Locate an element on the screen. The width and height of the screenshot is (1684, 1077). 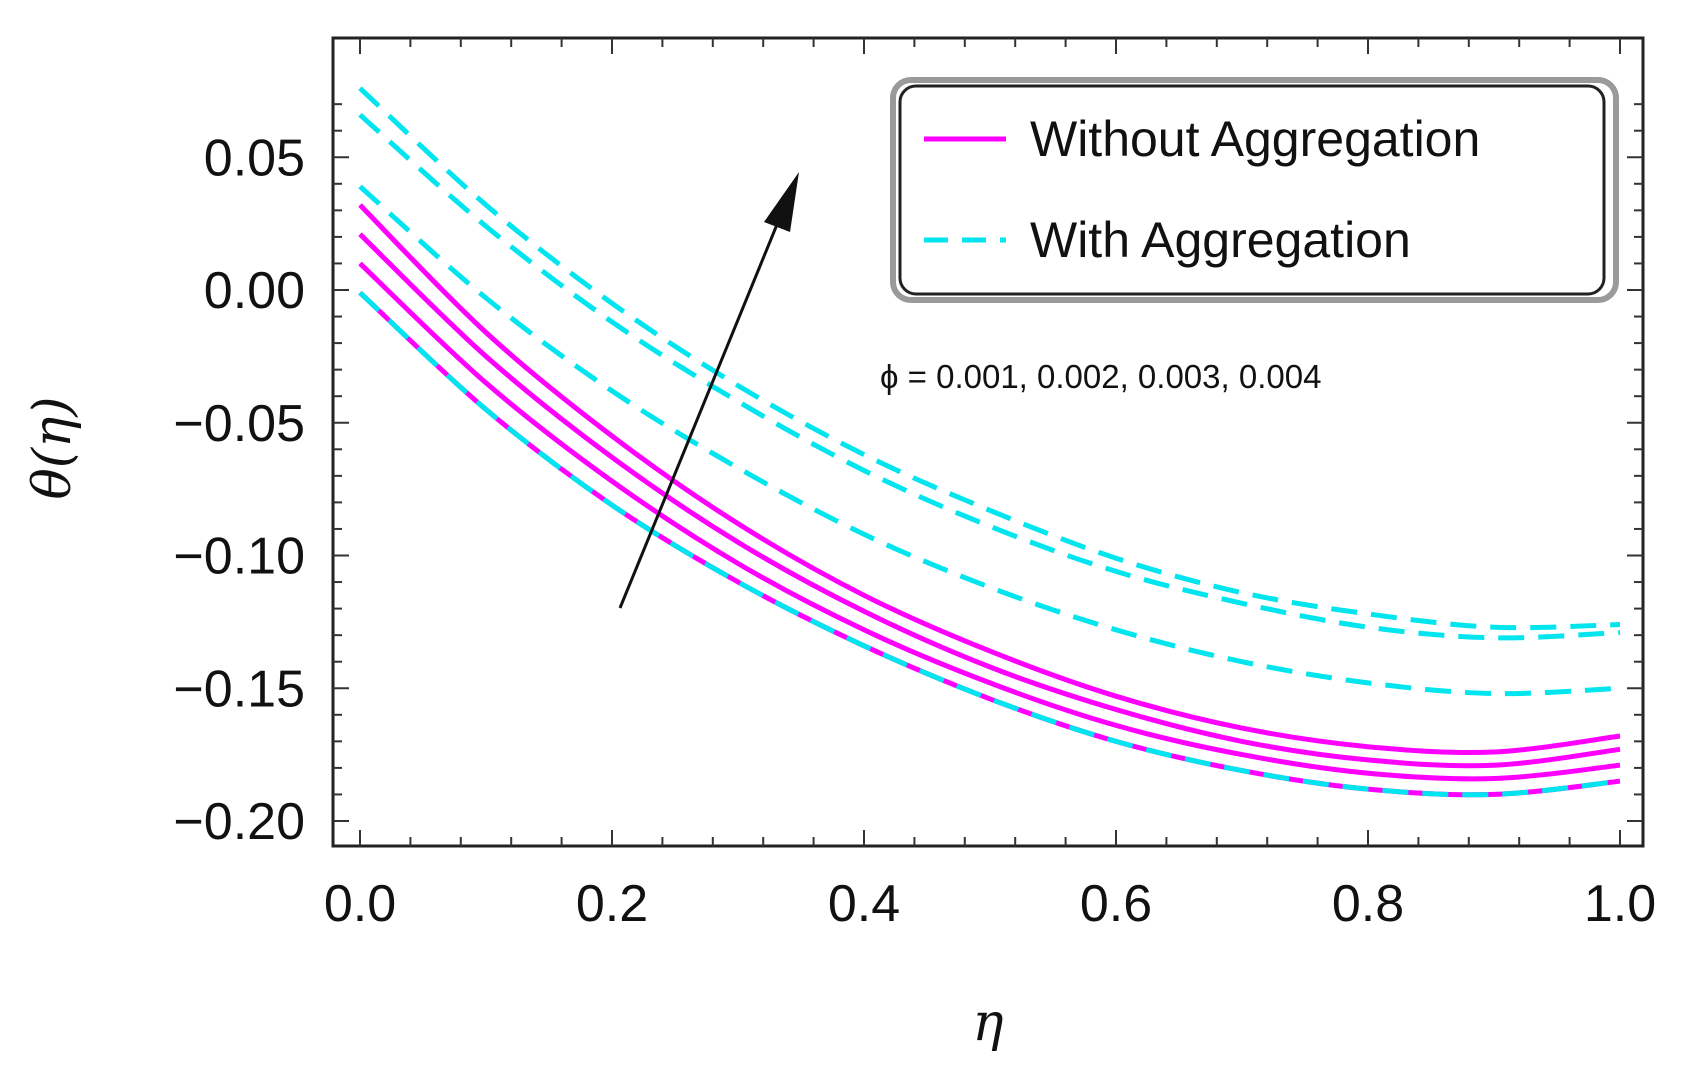
y-tick-label: 0.00 is located at coordinates (254, 291).